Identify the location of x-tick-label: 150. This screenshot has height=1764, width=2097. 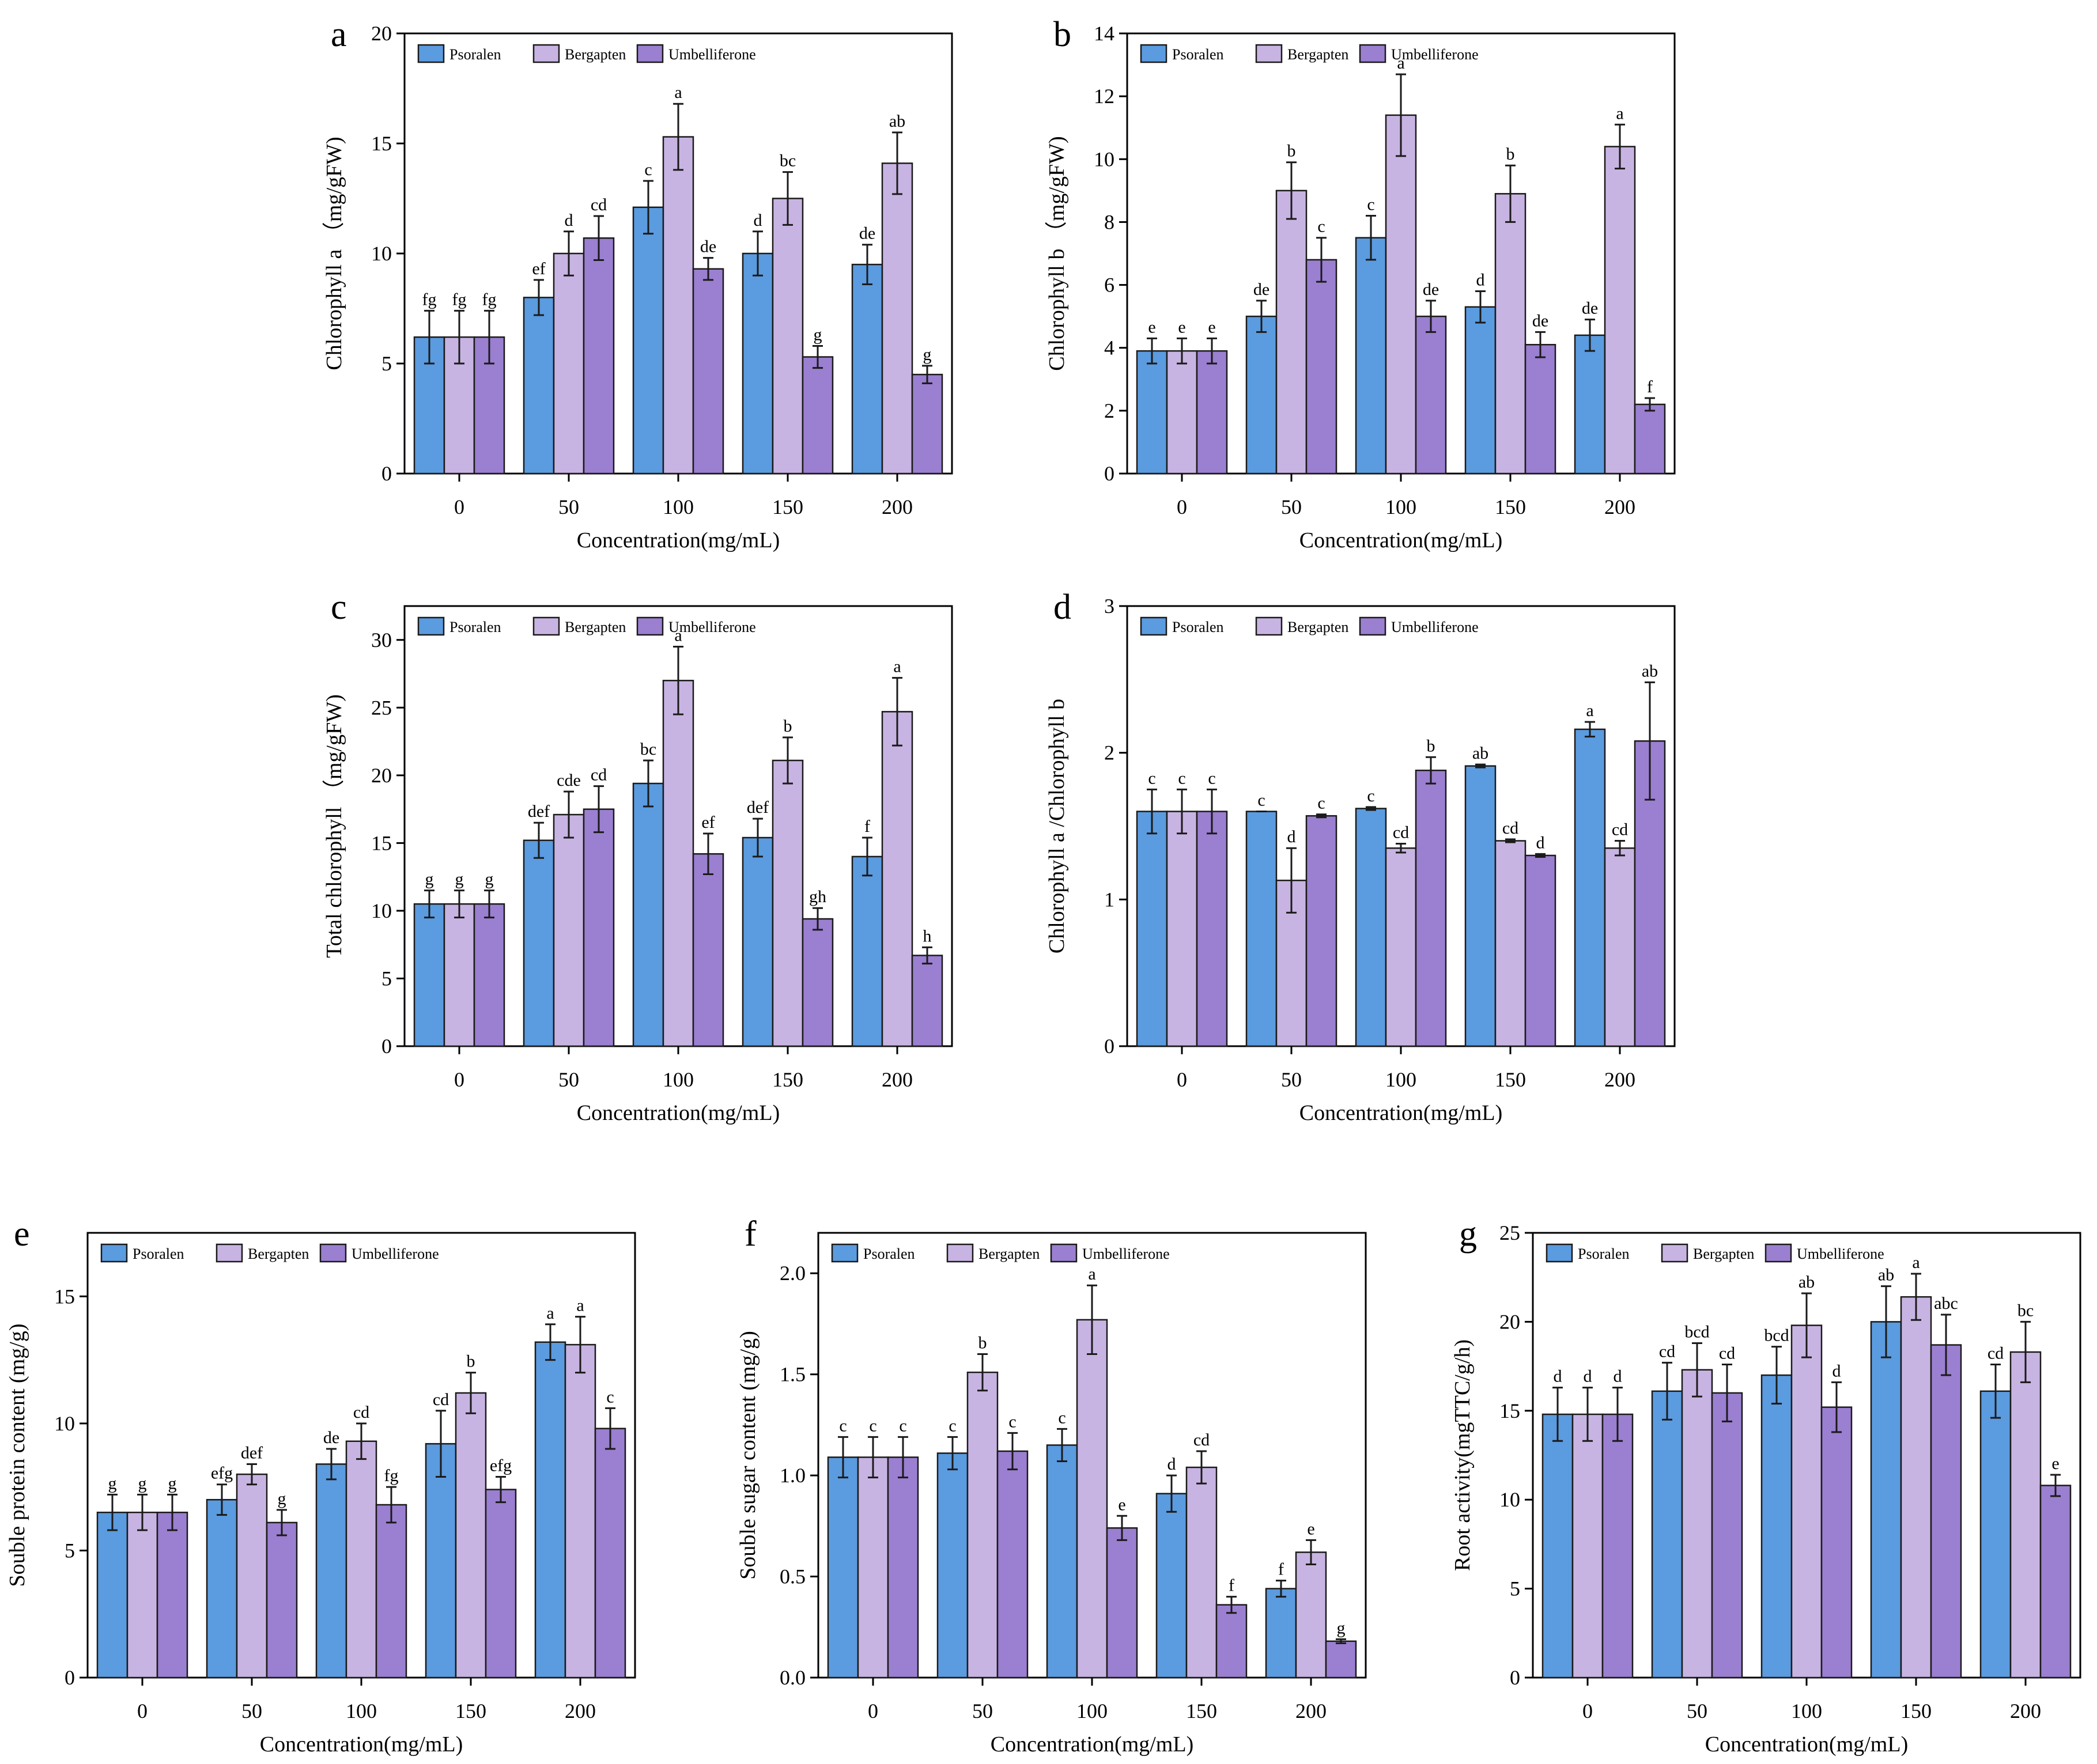
(787, 1079).